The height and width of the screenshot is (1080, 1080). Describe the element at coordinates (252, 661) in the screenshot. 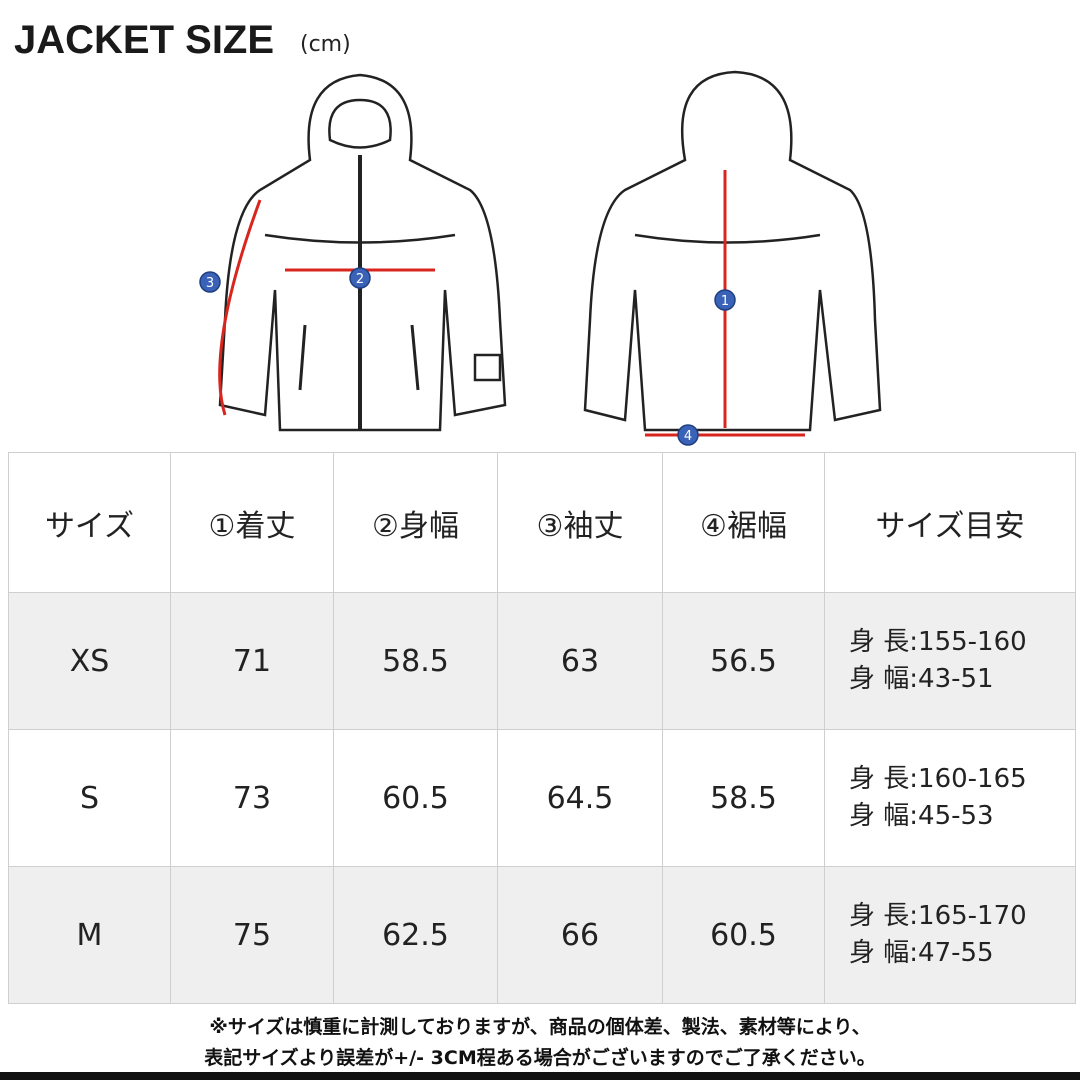

I see `cell-length: 71` at that location.